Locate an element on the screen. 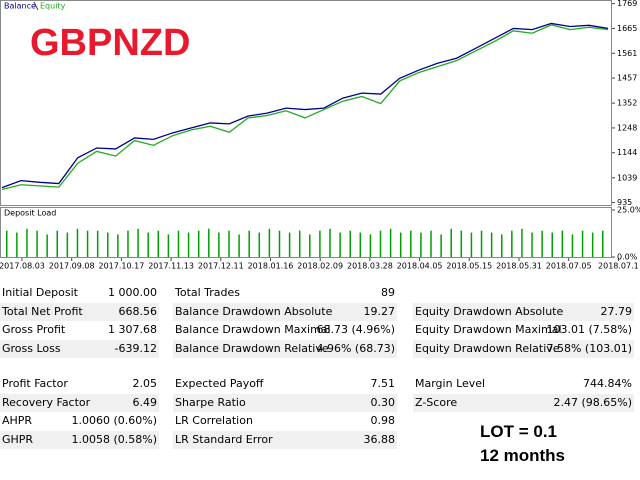  stat-label: Expected Payoff is located at coordinates (219, 383).